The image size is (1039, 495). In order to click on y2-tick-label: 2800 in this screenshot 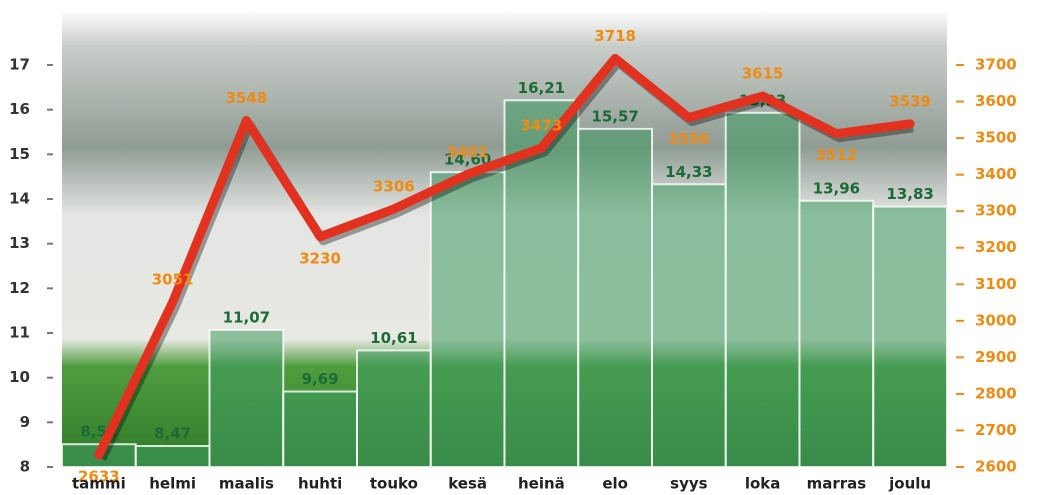, I will do `click(996, 393)`.